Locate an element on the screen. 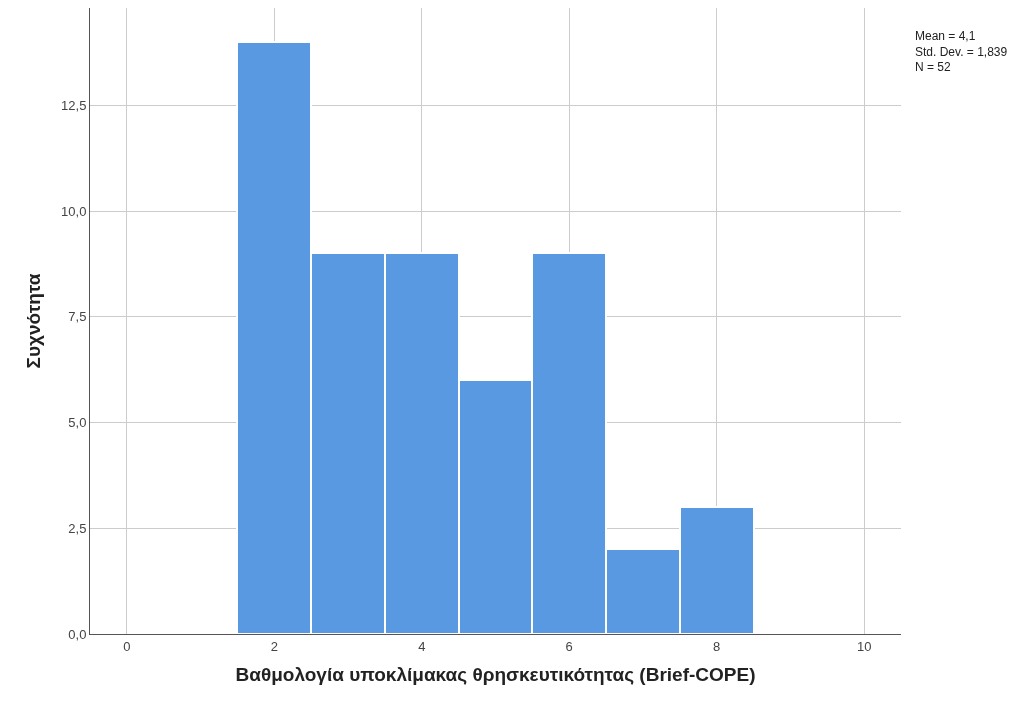  y-tick-label: 12,5 is located at coordinates (74, 105).